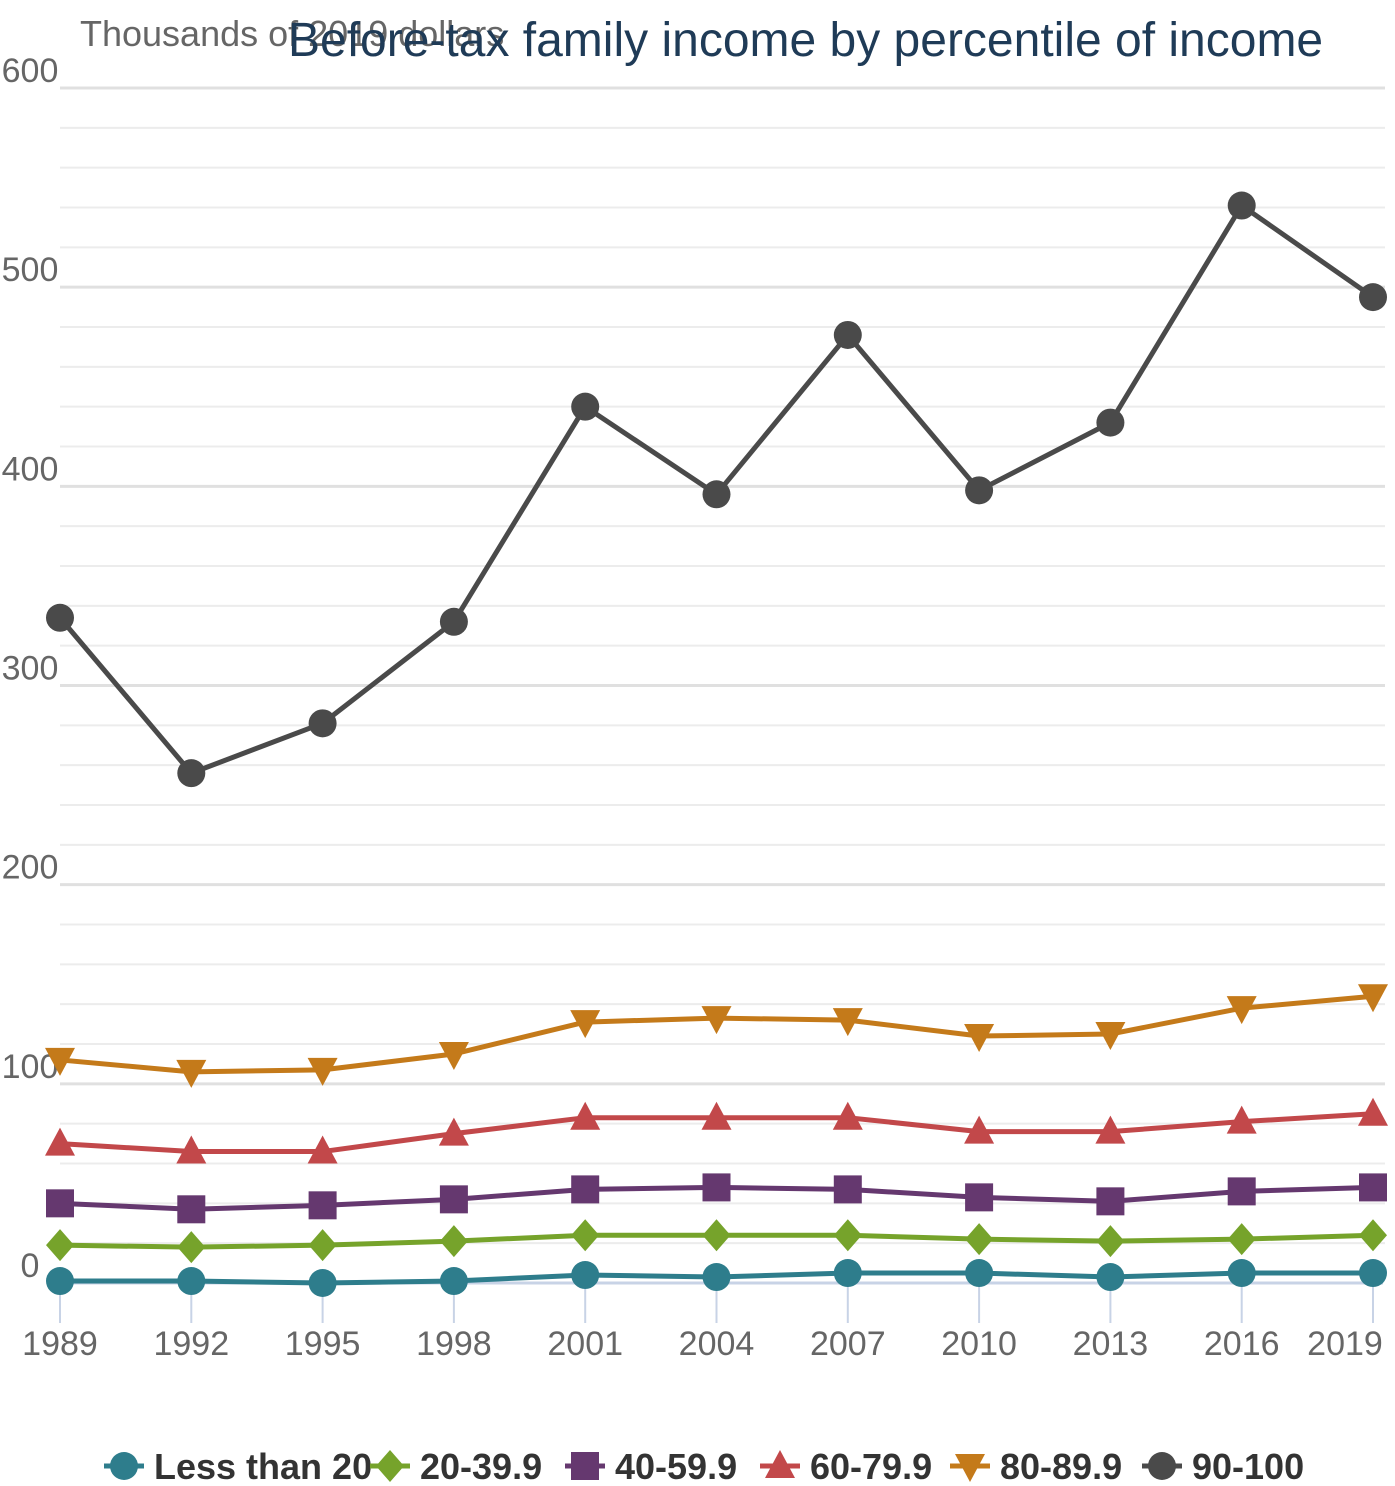 This screenshot has height=1486, width=1395. I want to click on legend-label: Less than 20, so click(263, 1466).